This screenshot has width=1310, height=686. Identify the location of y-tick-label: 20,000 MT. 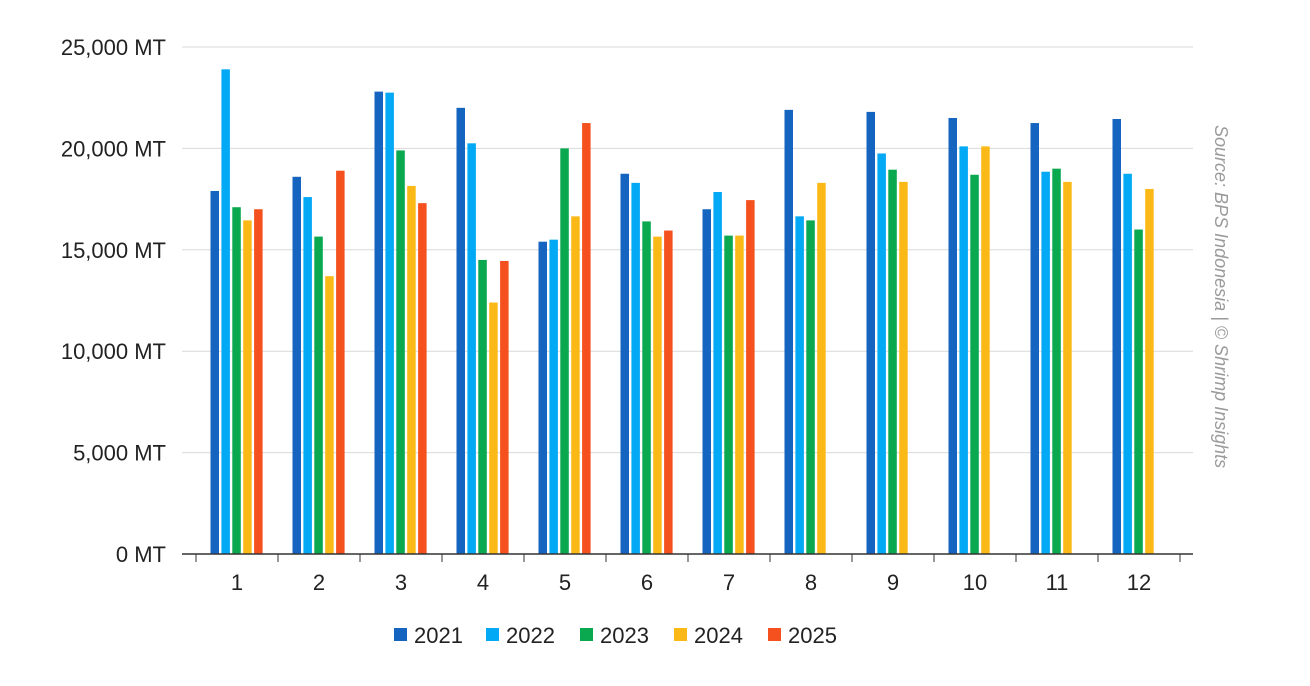
(113, 148).